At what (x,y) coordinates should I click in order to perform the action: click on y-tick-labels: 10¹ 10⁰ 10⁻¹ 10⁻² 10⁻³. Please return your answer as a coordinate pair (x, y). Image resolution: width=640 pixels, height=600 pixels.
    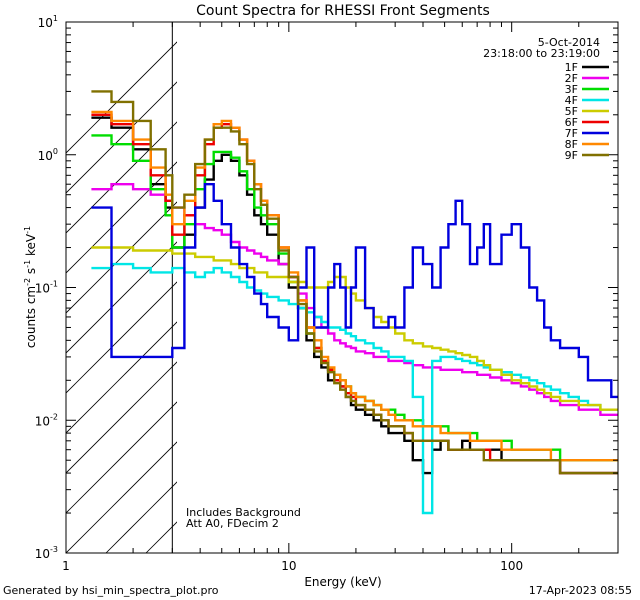
    Looking at the image, I should click on (46, 287).